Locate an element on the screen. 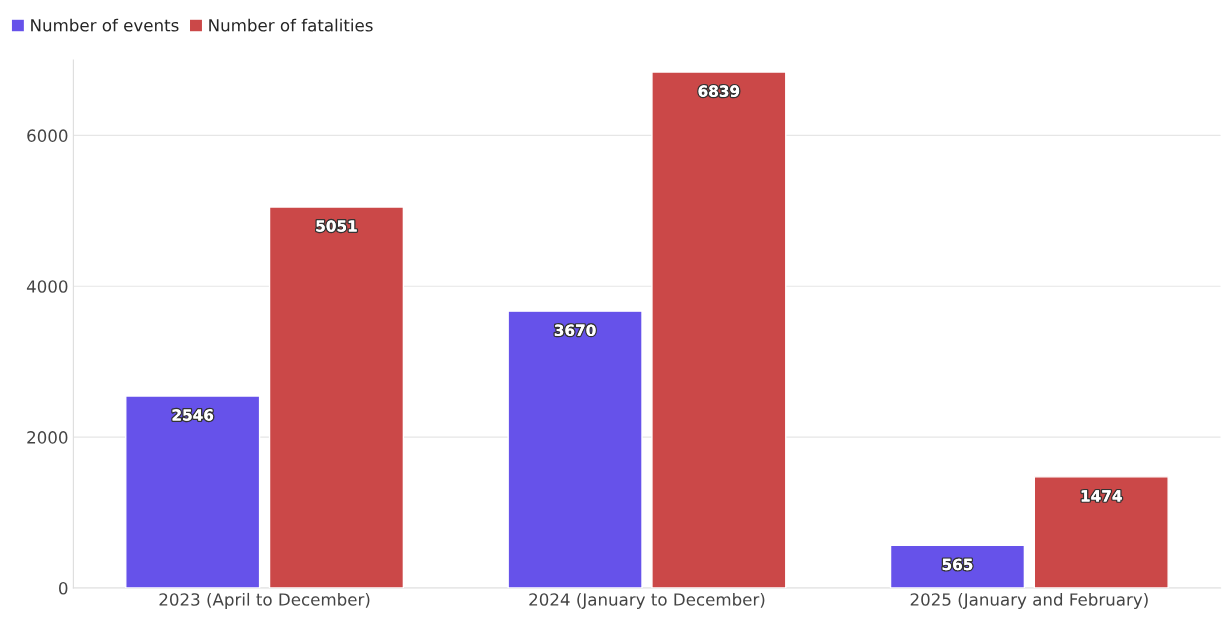 Image resolution: width=1223 pixels, height=618 pixels. y-tick-label: 2000 is located at coordinates (47, 437).